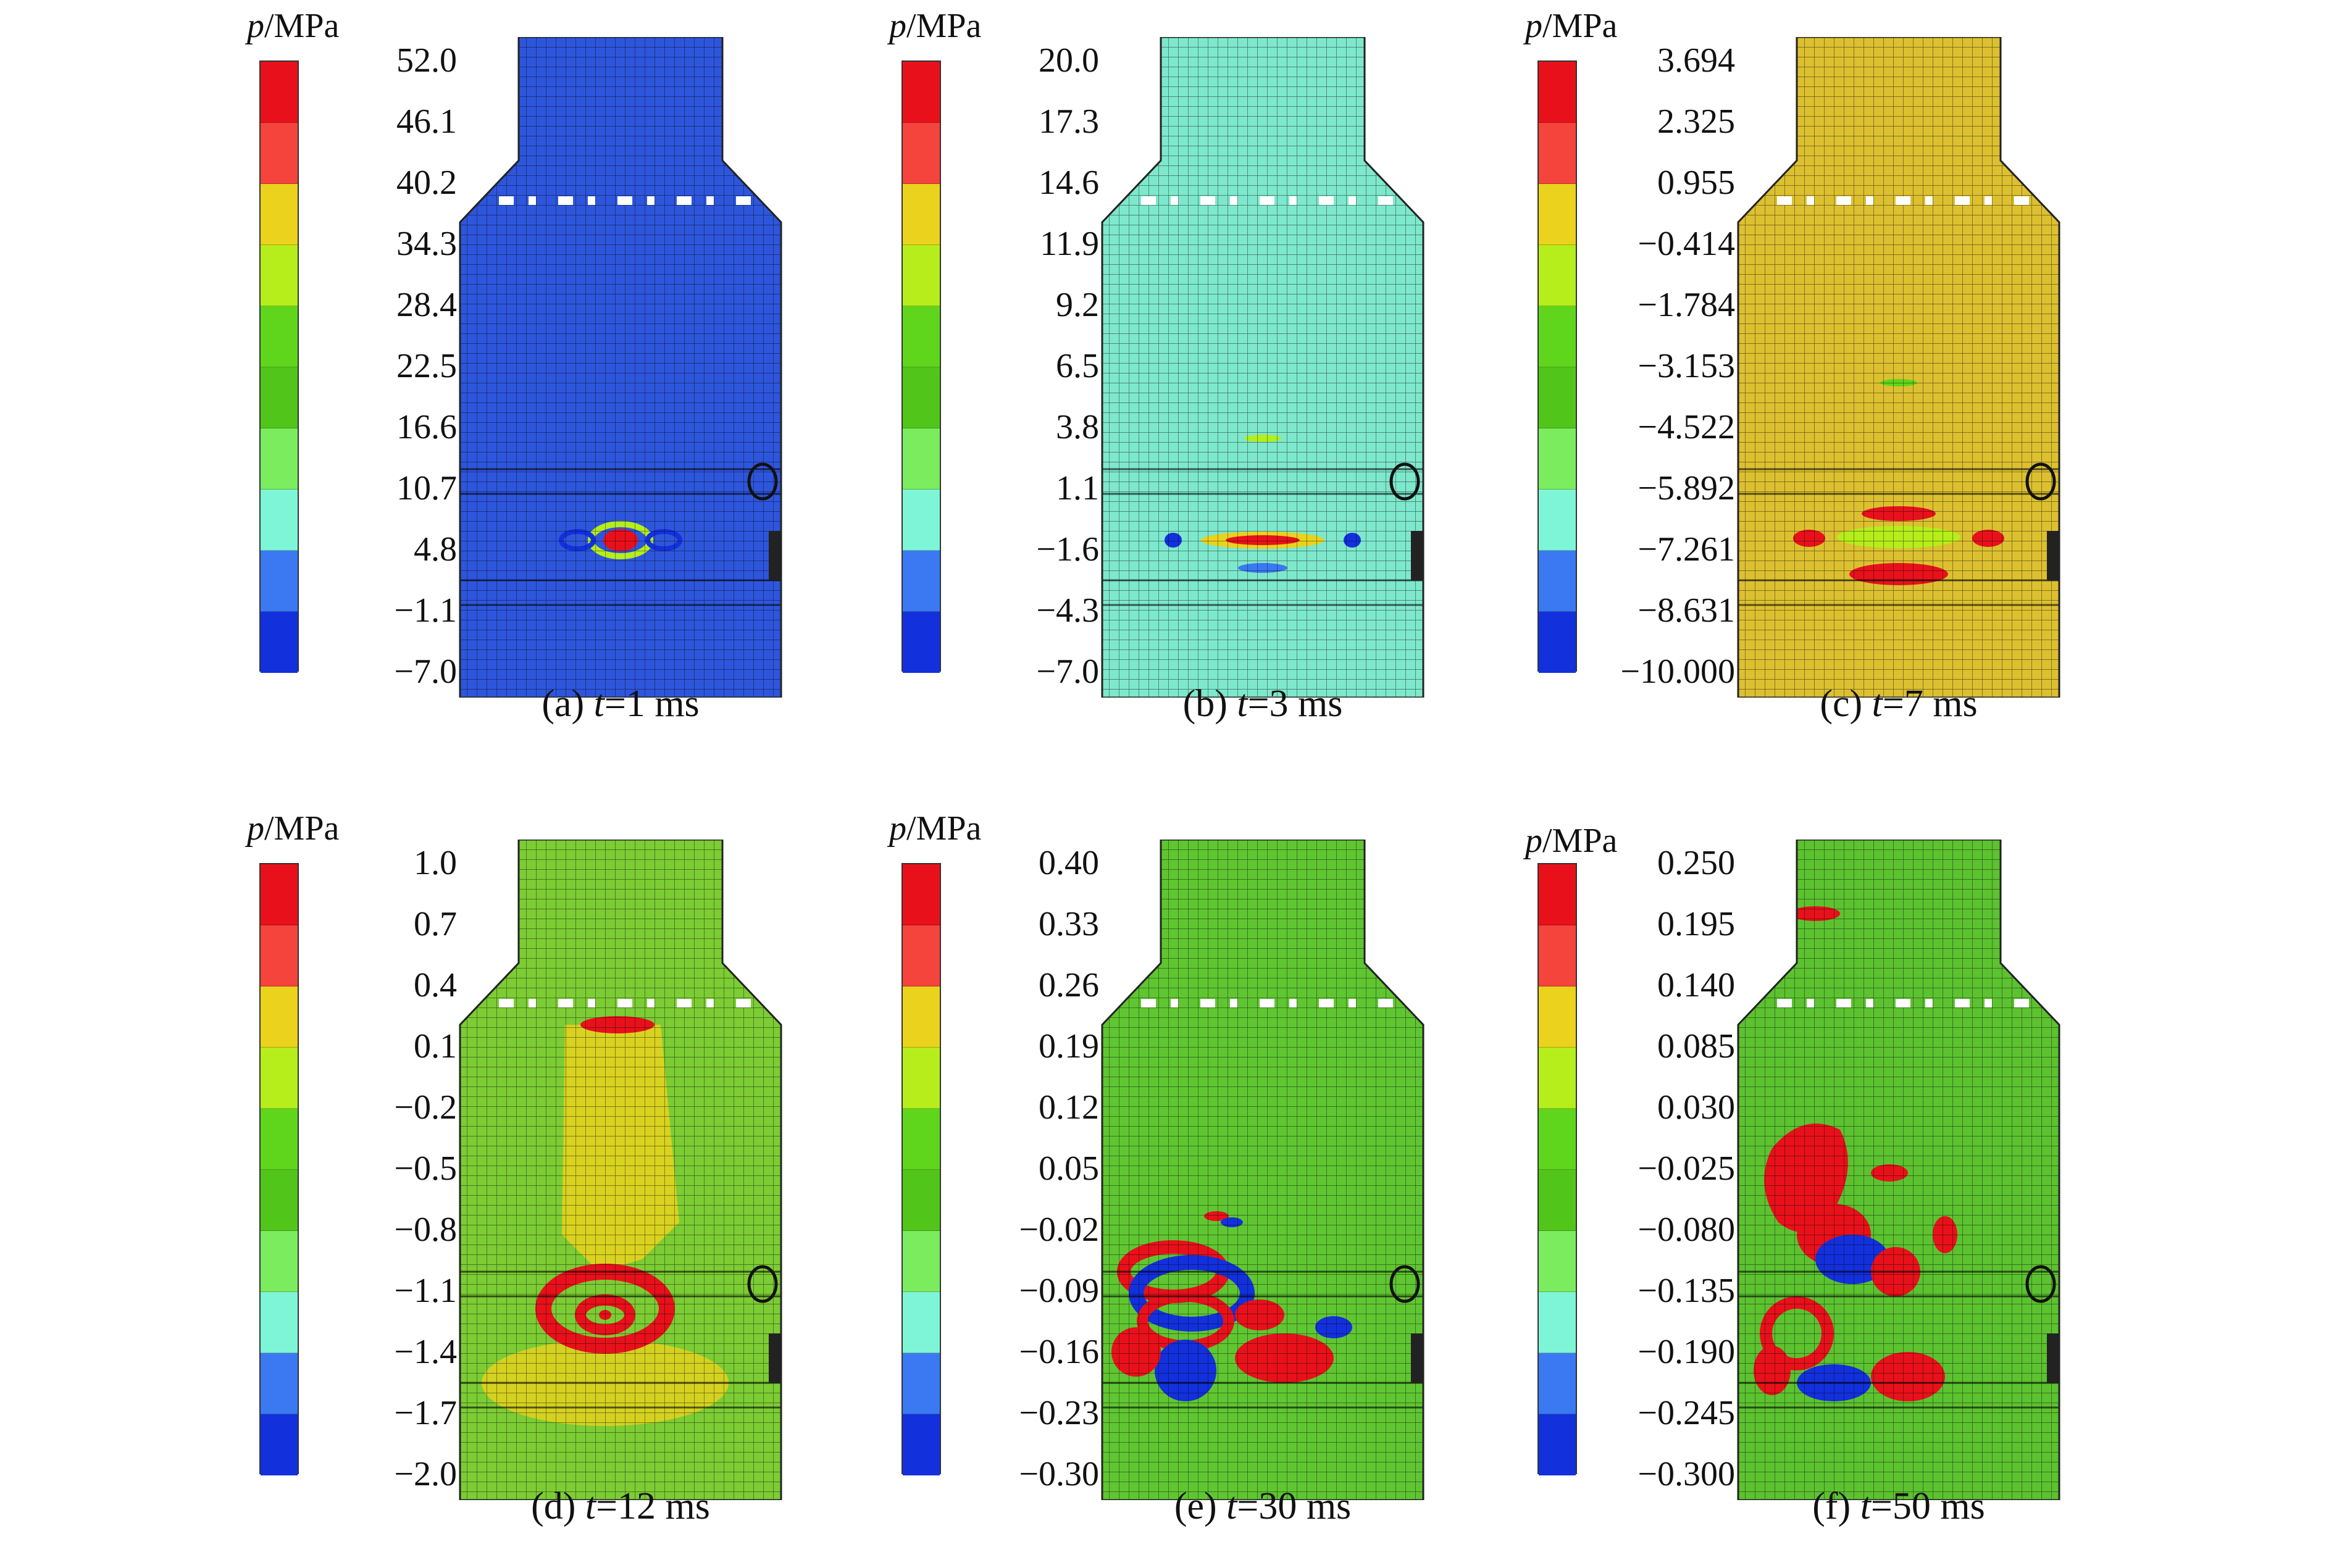 The width and height of the screenshot is (2334, 1568). I want to click on colorbar-tick-label: 0.05, so click(1069, 1168).